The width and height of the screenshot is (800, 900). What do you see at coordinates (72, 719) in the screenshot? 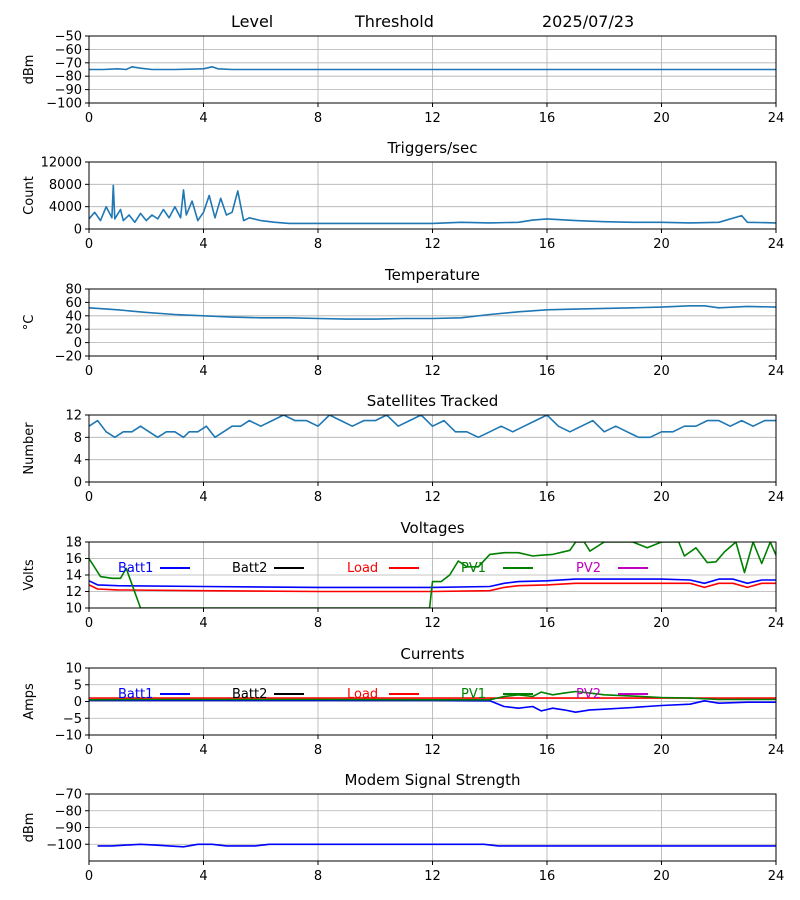
I see `y-tick-label: −5` at bounding box center [72, 719].